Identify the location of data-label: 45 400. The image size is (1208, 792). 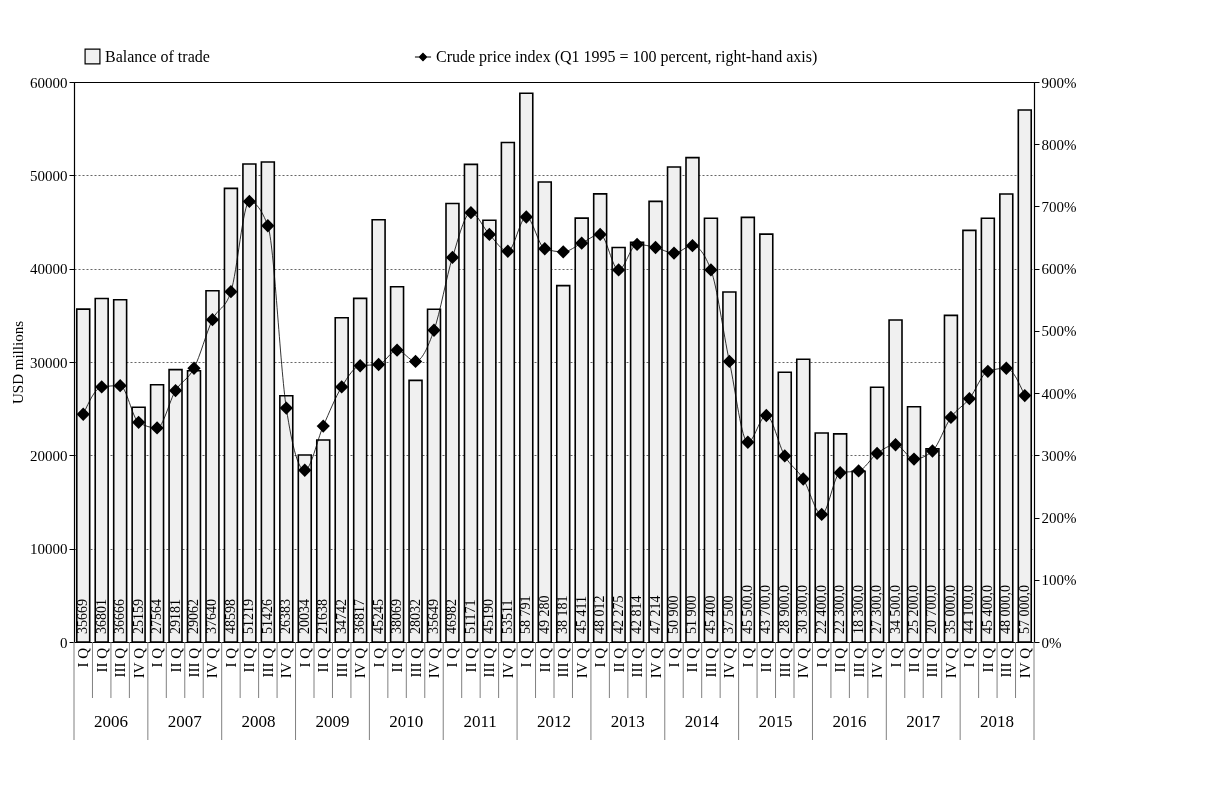
(710, 614).